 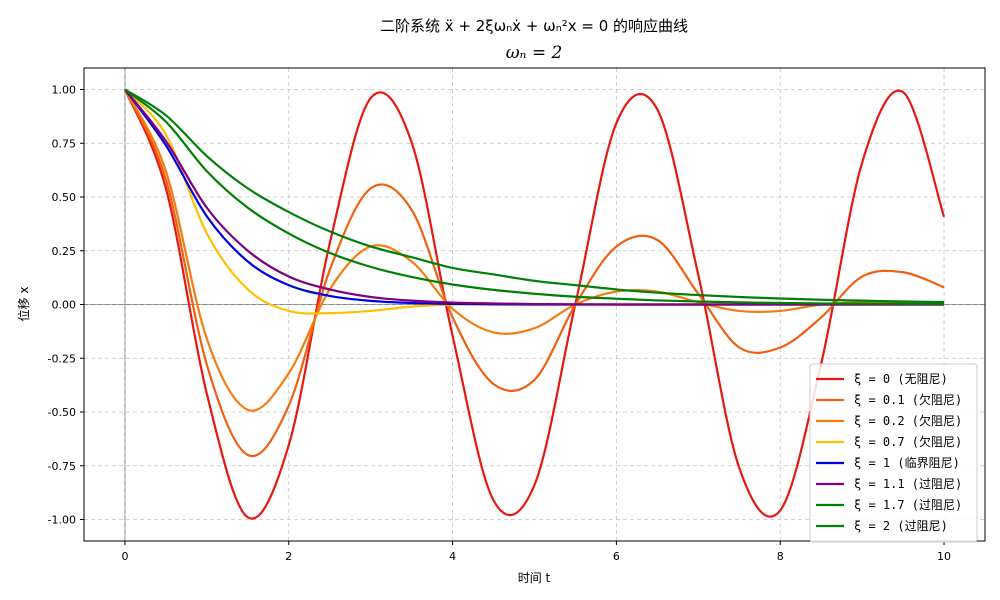 I want to click on legend-label: ξ = 1.7 (过阻尼), so click(x=908, y=505).